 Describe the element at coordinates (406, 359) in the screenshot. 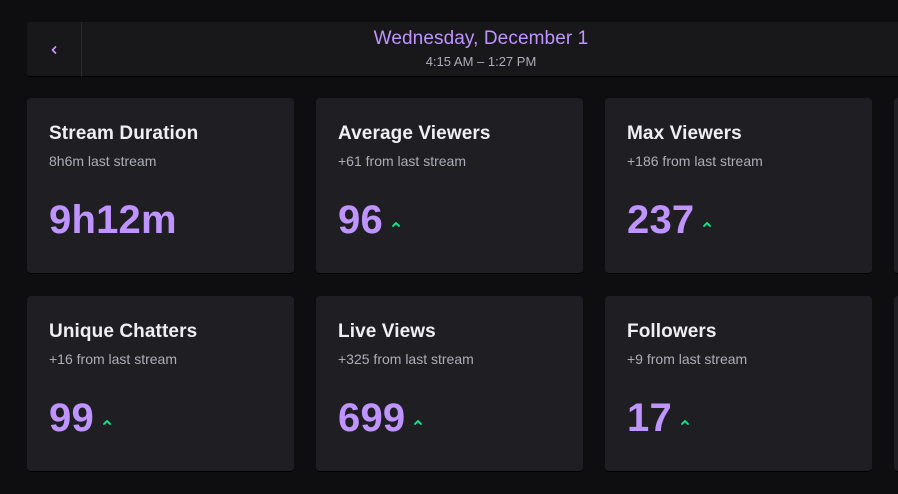

I see `card-subtitle: +325 from last stream` at that location.